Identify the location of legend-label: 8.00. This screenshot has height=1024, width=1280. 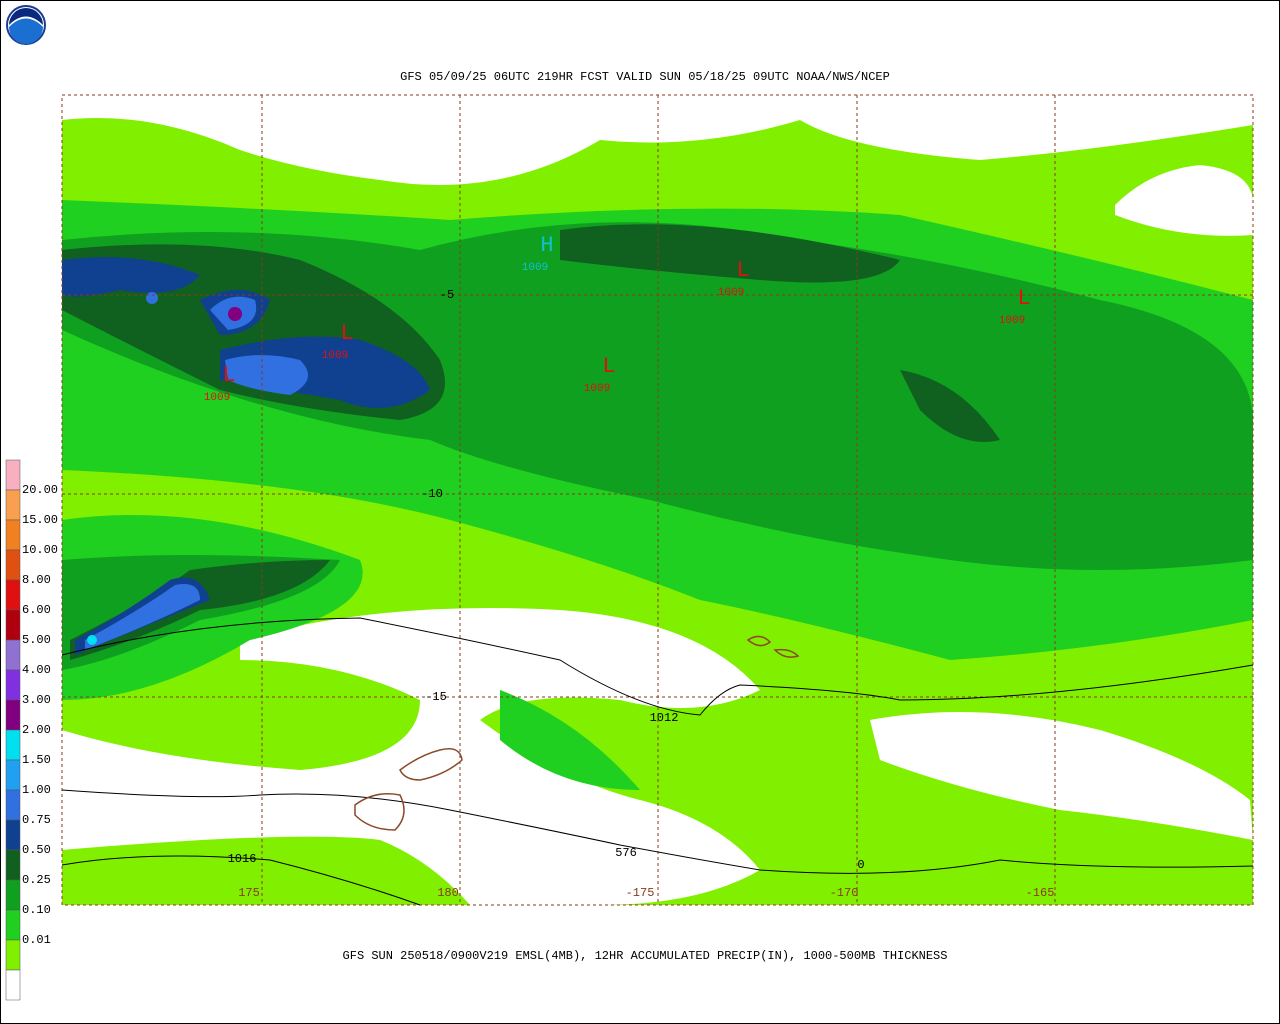
(36, 580).